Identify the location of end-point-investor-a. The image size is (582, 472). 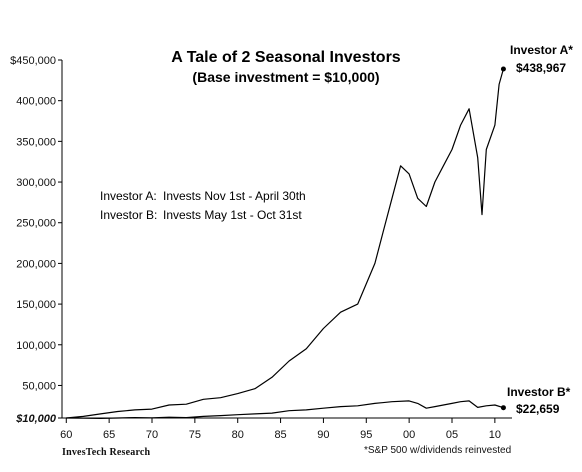
(503, 69).